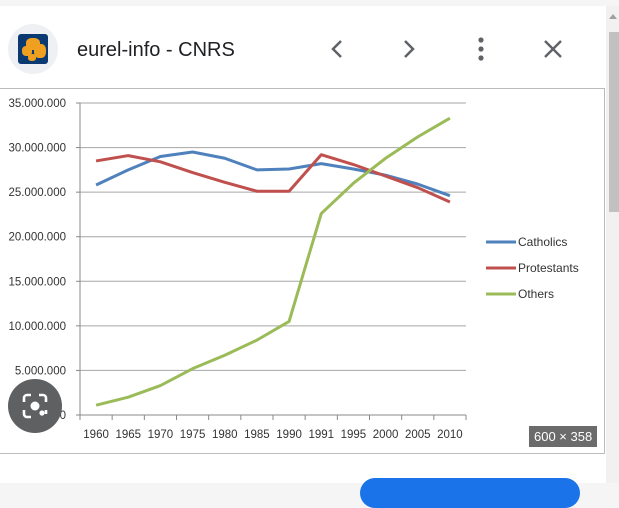  What do you see at coordinates (450, 435) in the screenshot?
I see `x-tick-label: 2010` at bounding box center [450, 435].